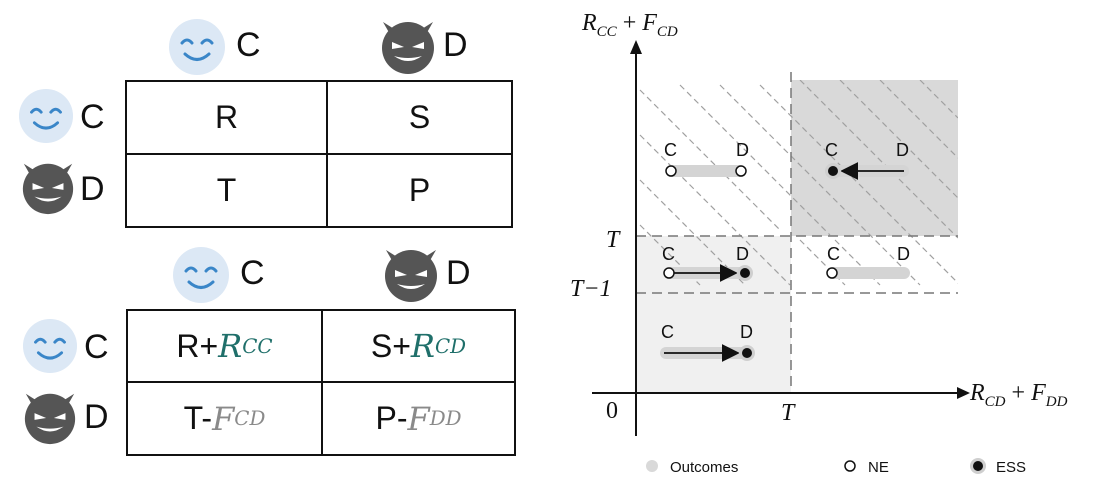 The width and height of the screenshot is (1106, 487). Describe the element at coordinates (667, 332) in the screenshot. I see `region-bottom-left-c: C` at that location.